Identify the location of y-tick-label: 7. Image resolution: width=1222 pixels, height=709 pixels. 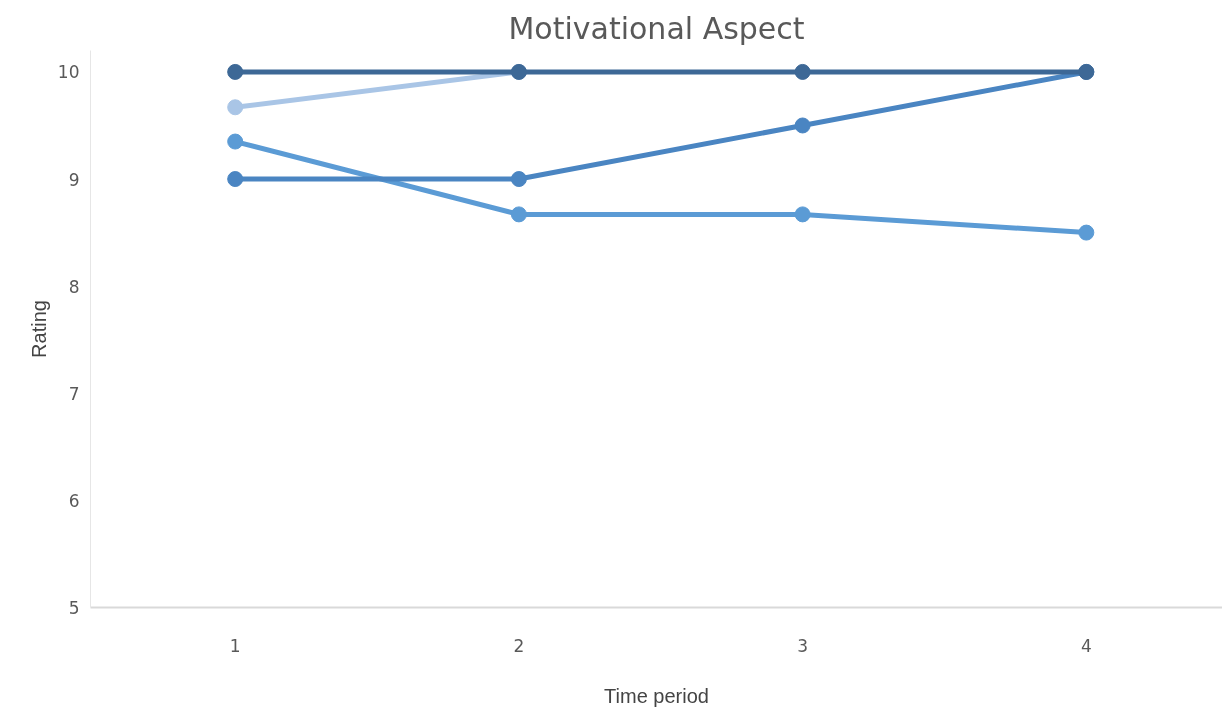
(74, 393).